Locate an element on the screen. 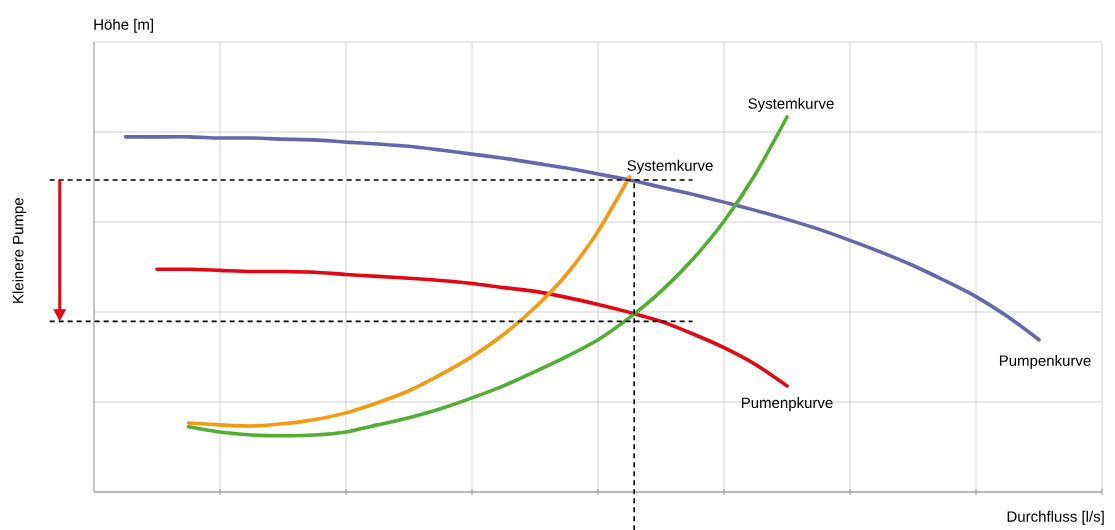  series-label: Pumpenkurve is located at coordinates (1045, 361).